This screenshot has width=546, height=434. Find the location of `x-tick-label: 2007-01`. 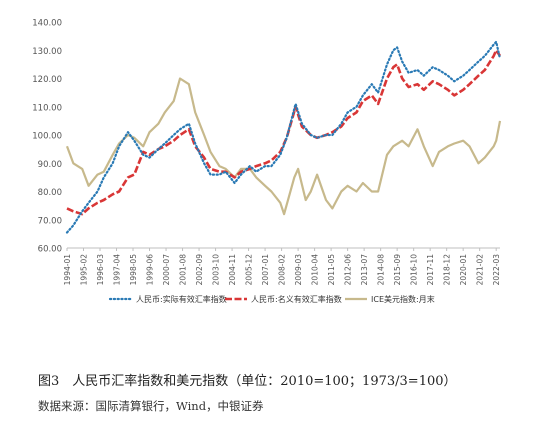

x-tick-label: 2007-01 is located at coordinates (265, 270).